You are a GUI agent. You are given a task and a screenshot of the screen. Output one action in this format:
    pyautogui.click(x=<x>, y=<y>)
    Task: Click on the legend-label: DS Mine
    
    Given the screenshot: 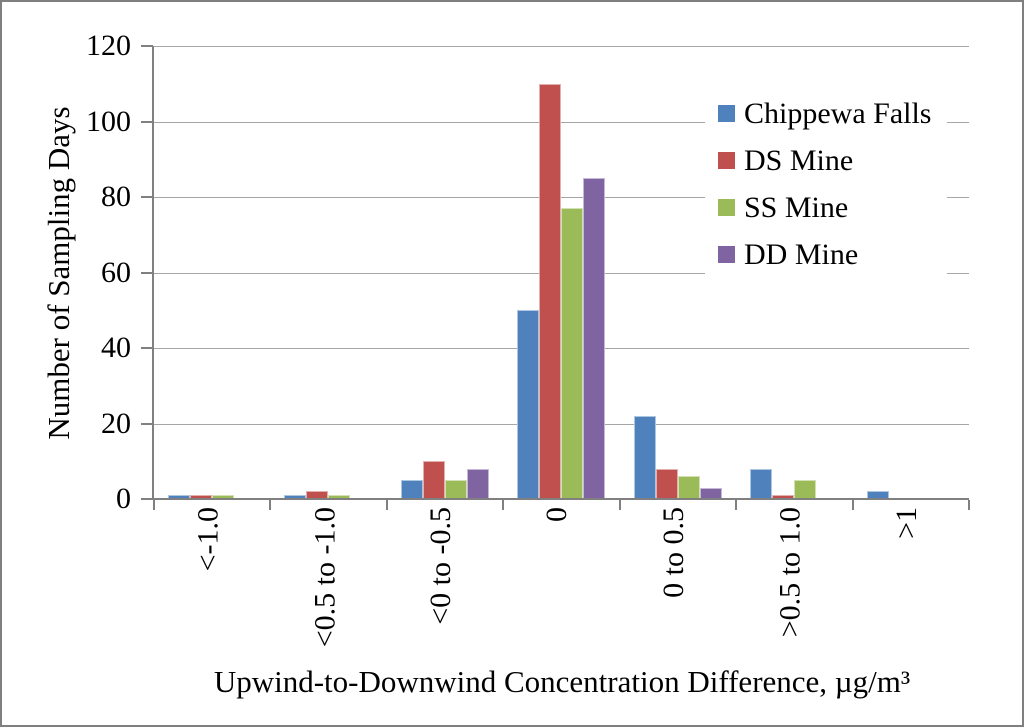 What is the action you would take?
    pyautogui.click(x=799, y=160)
    